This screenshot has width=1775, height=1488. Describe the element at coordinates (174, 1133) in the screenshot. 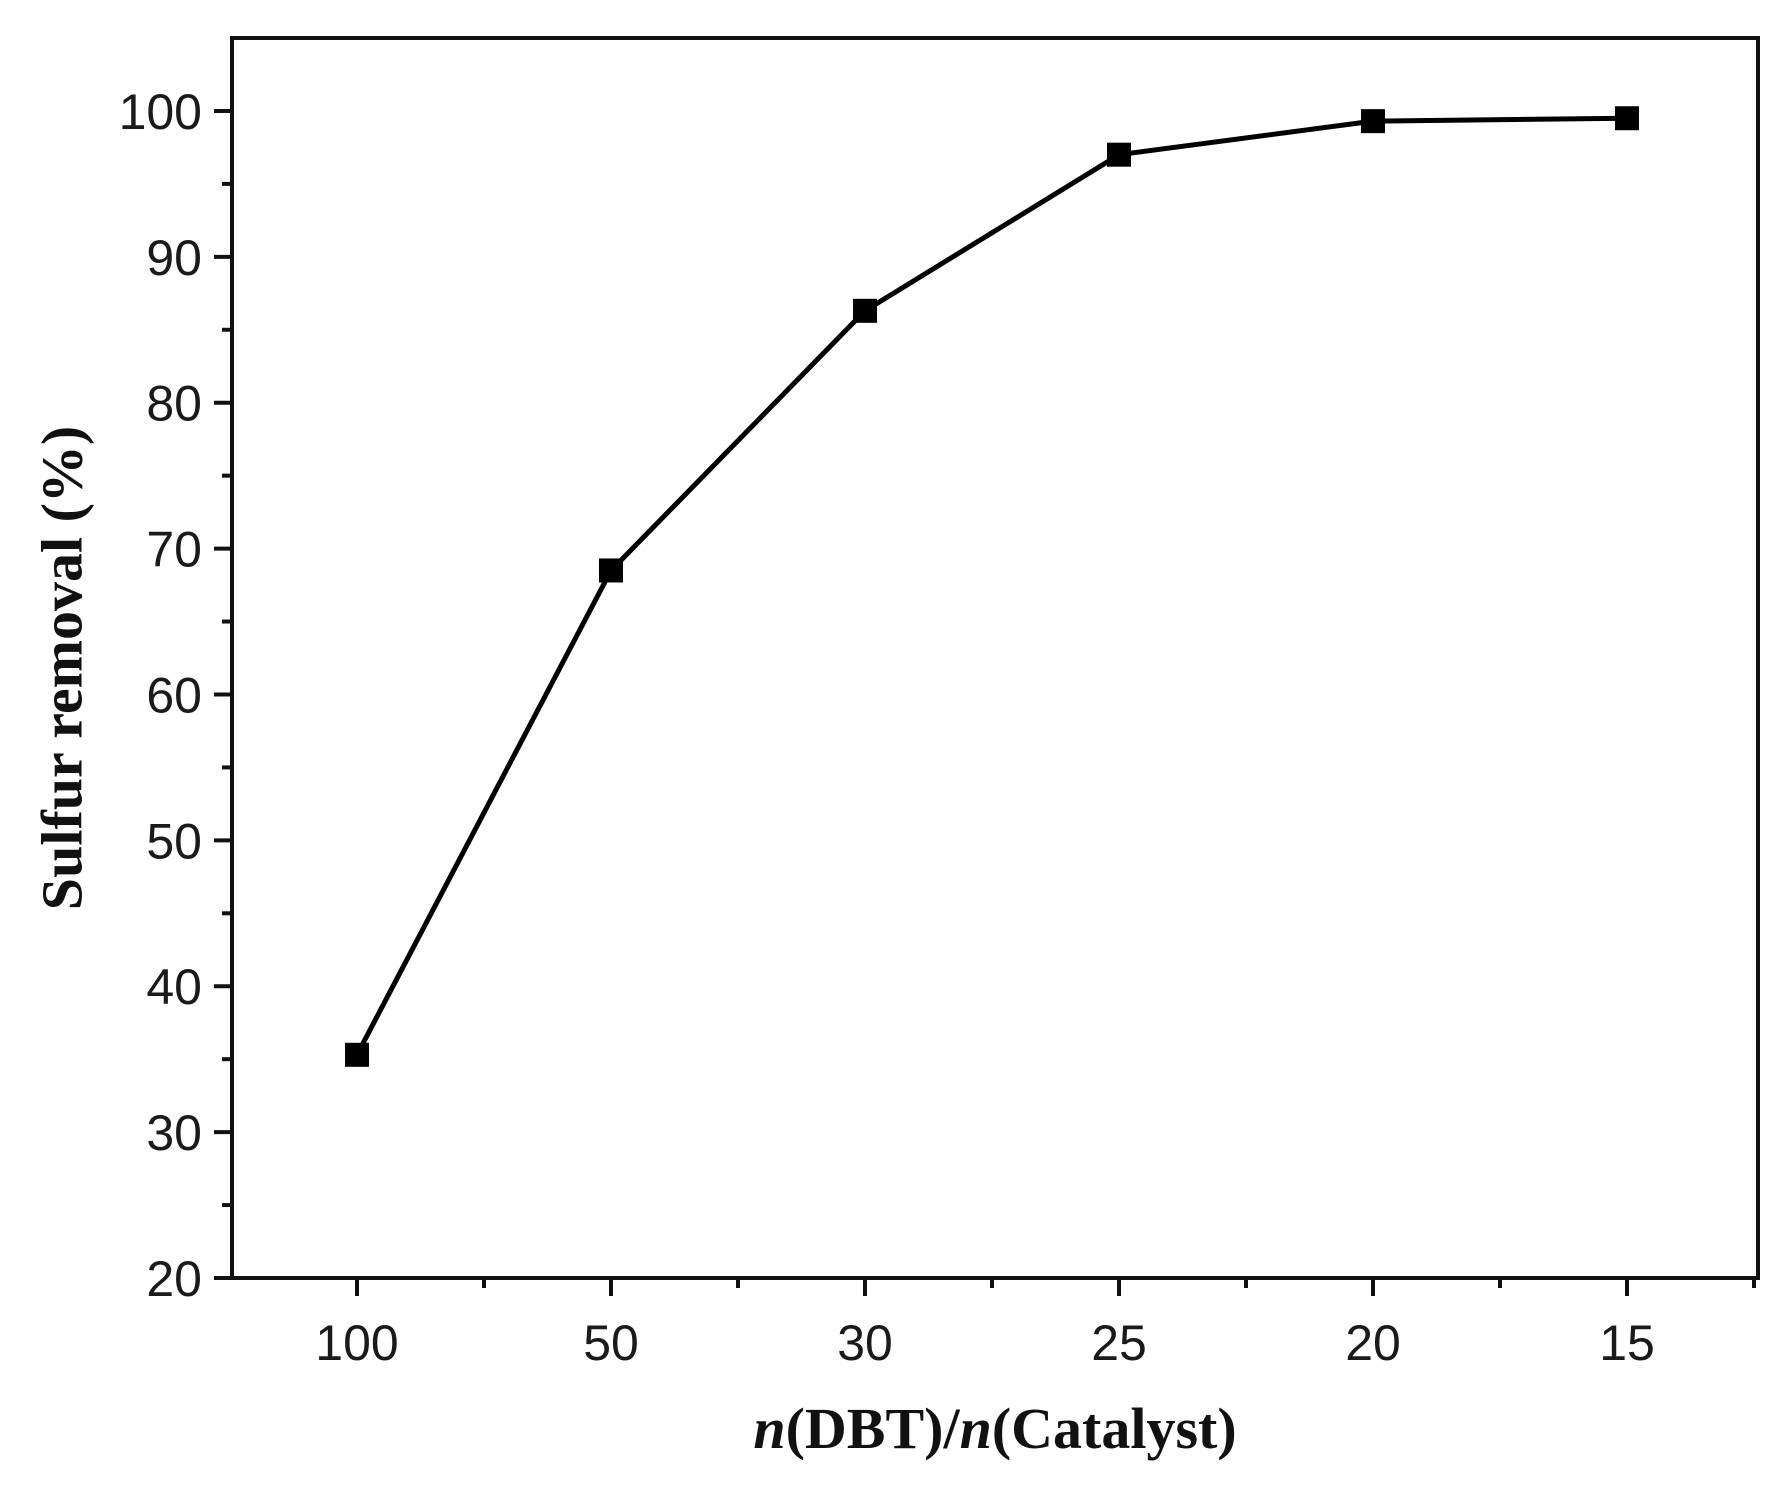

I see `y-tick-label: 30` at that location.